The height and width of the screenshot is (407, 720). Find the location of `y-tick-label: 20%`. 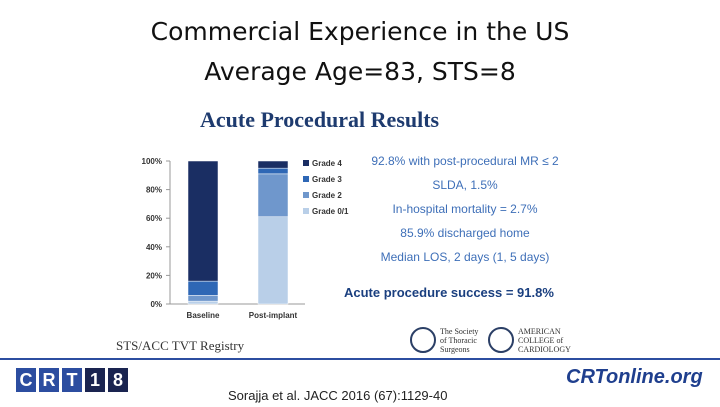

y-tick-label: 20% is located at coordinates (154, 275).